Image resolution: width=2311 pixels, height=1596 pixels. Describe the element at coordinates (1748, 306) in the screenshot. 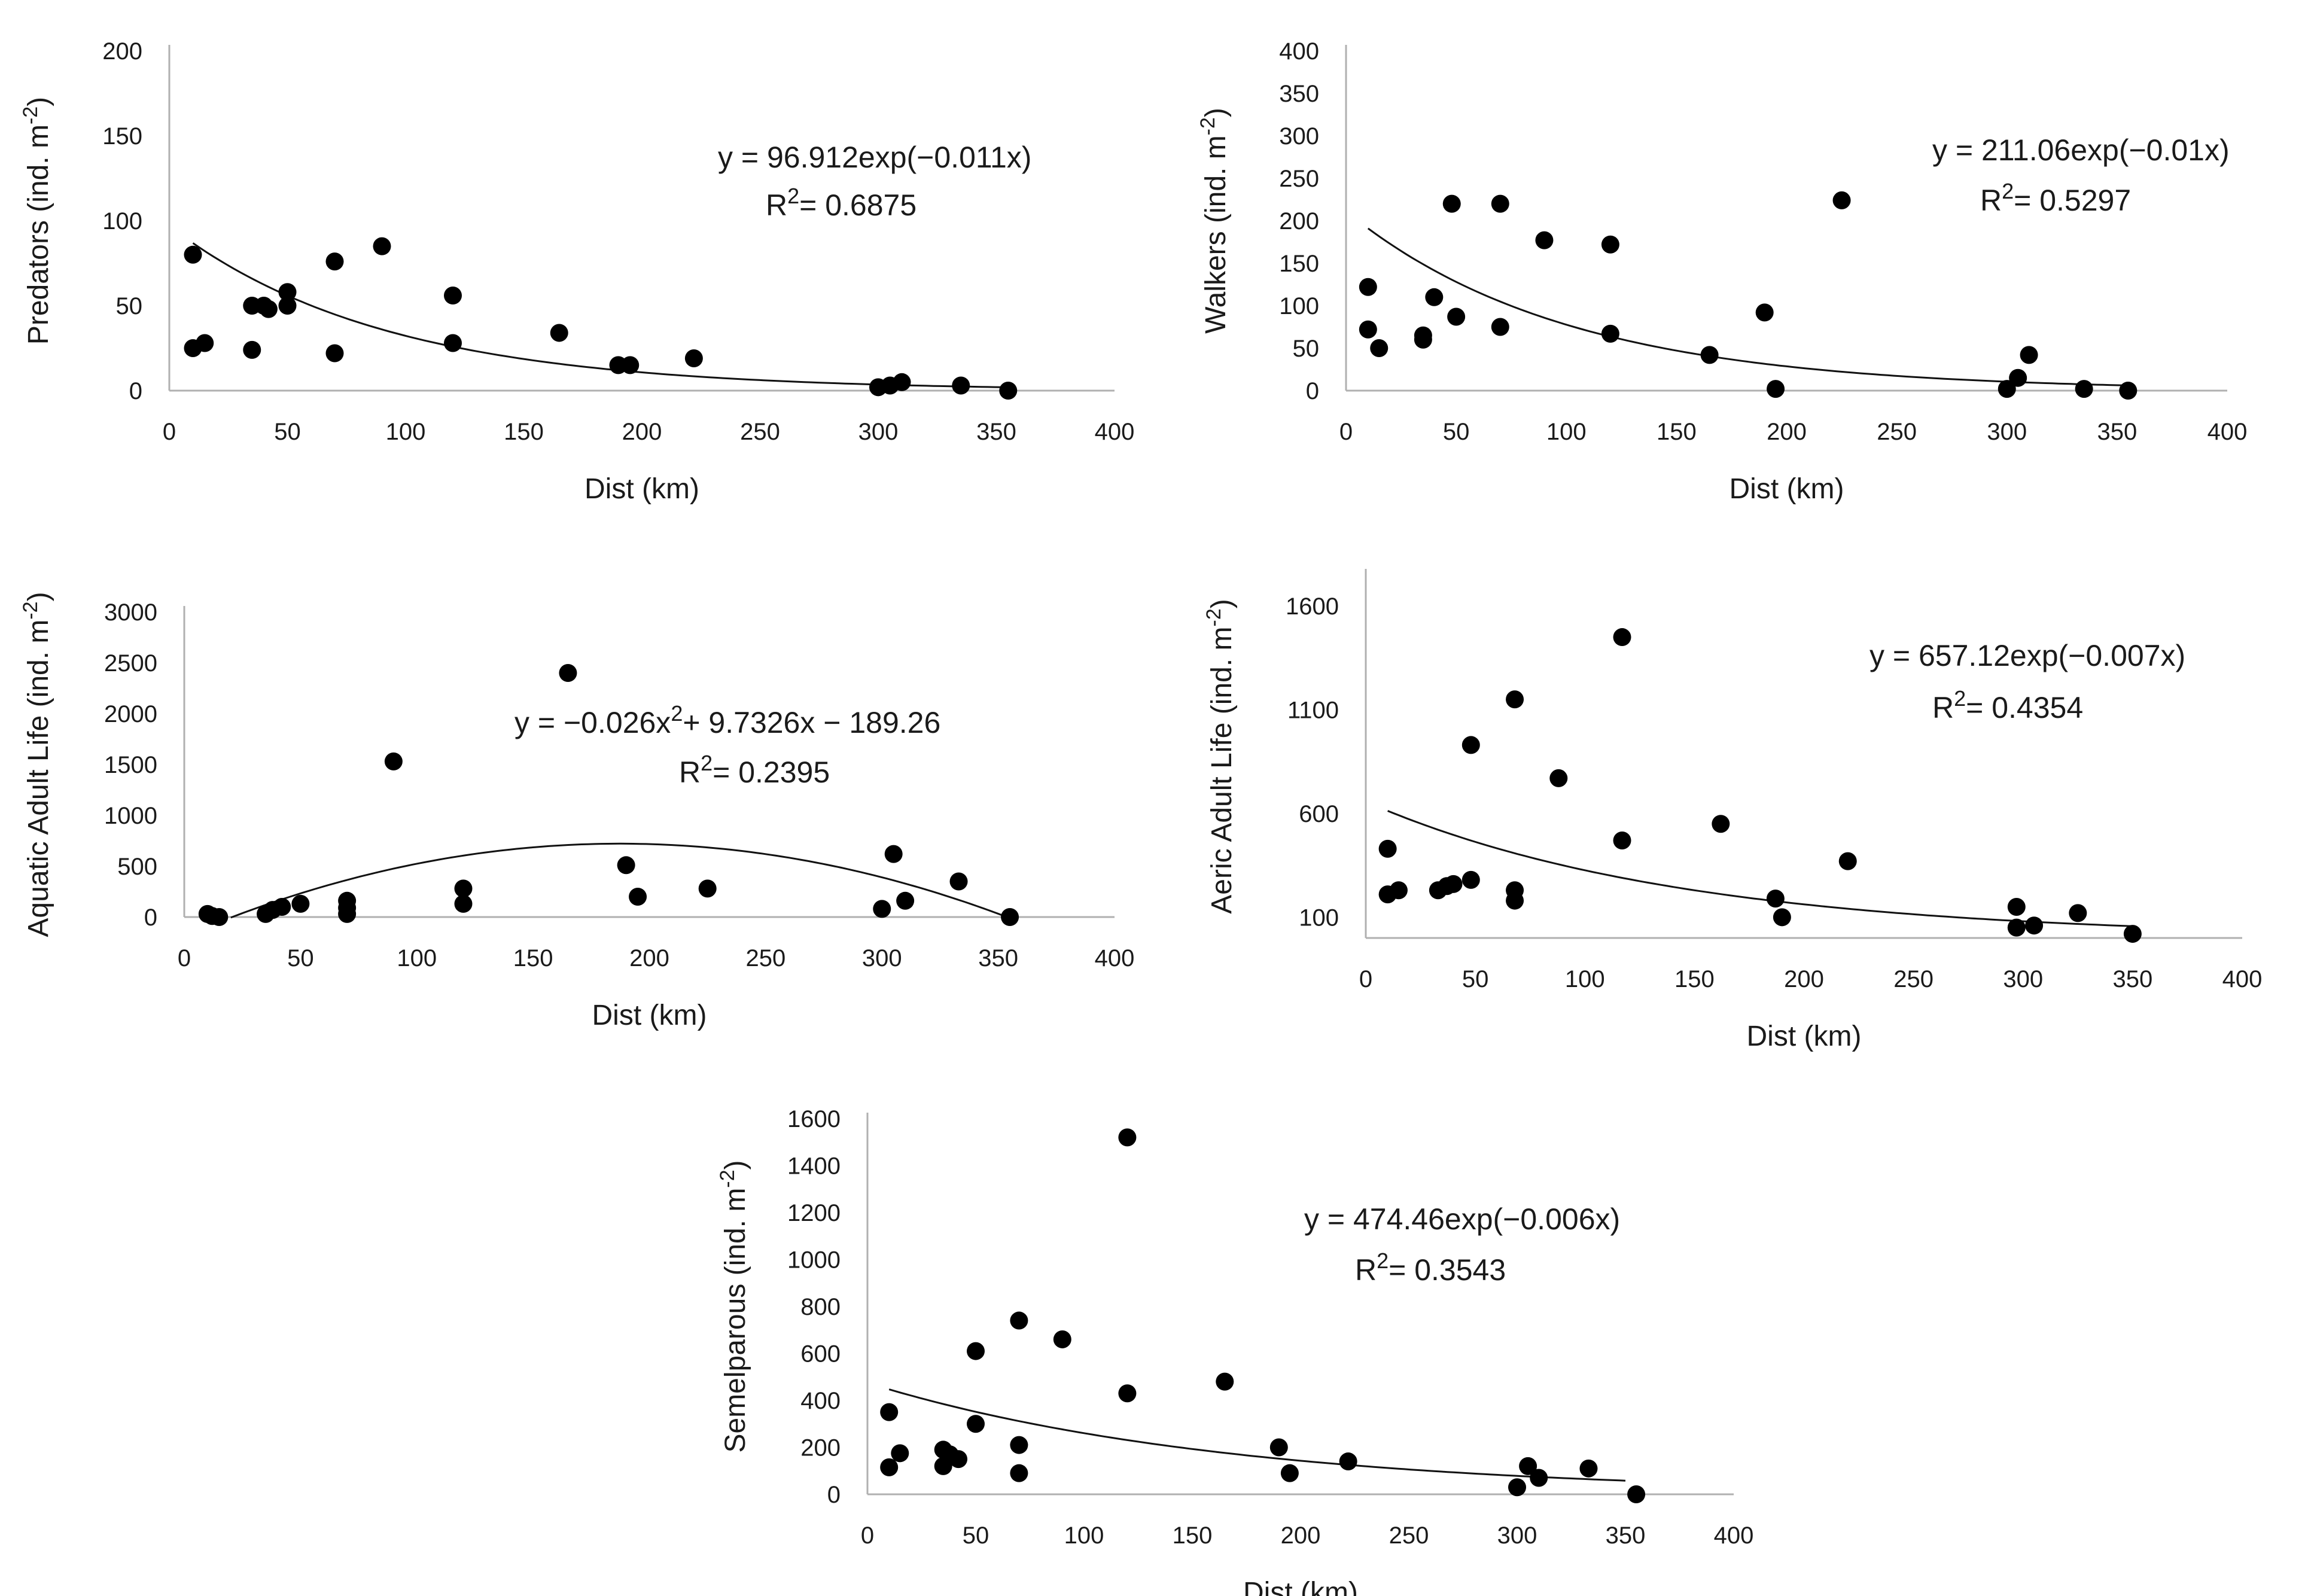

I see `trend-line` at that location.